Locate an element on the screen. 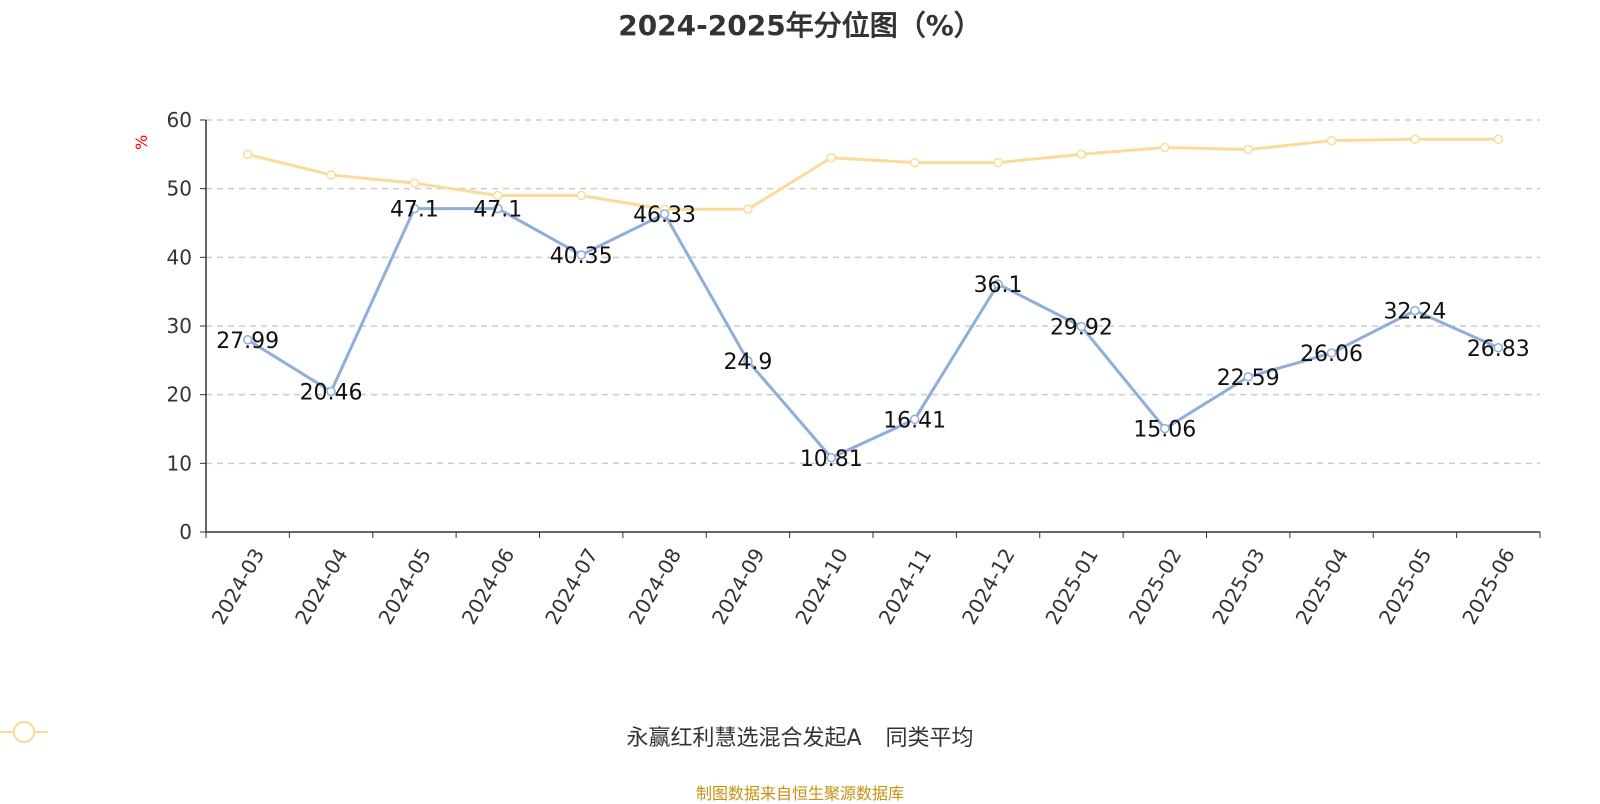  data-label: 26.83 is located at coordinates (1498, 349).